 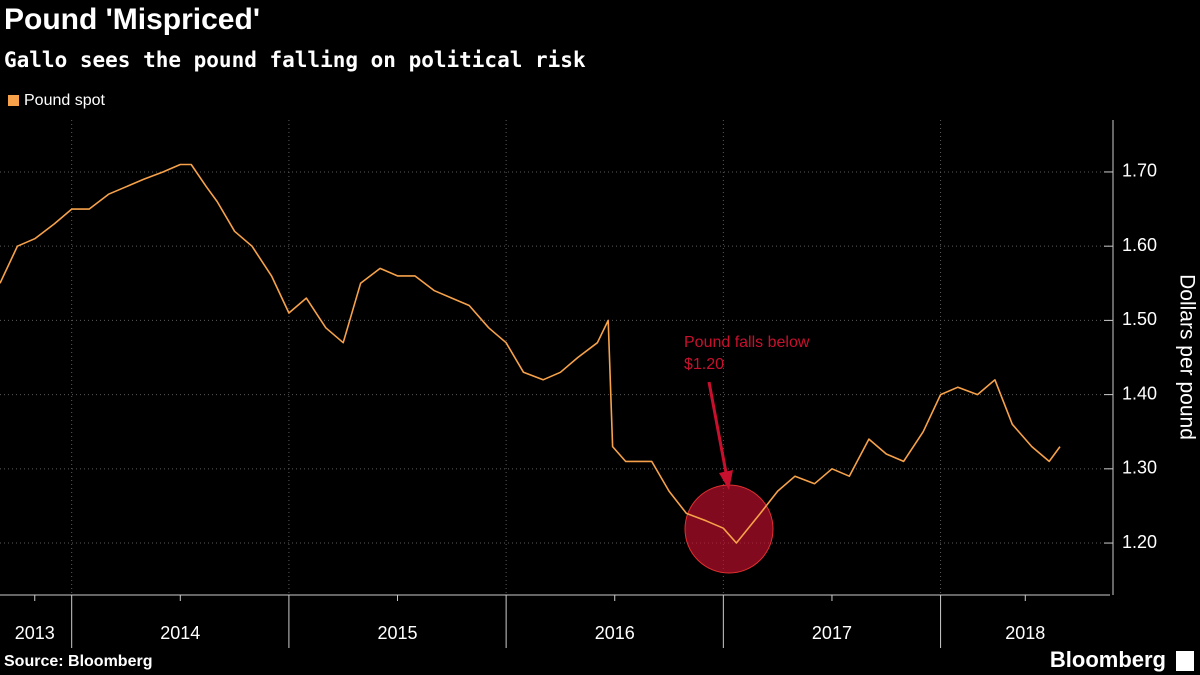 I want to click on y-tick-label: 1.20, so click(x=1139, y=542).